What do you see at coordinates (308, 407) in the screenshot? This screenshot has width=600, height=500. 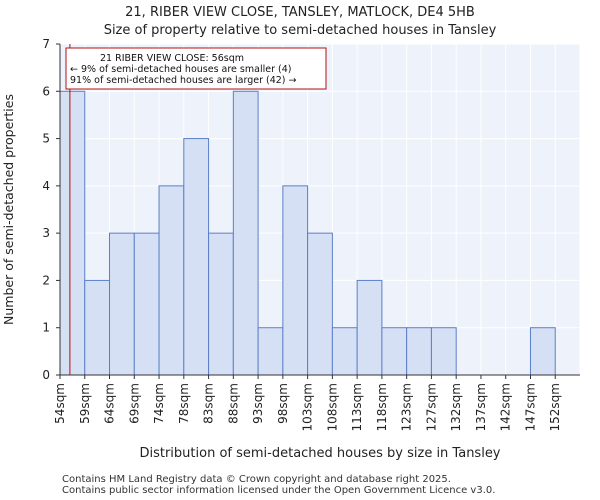 I see `x-tick-label: 103sqm` at bounding box center [308, 407].